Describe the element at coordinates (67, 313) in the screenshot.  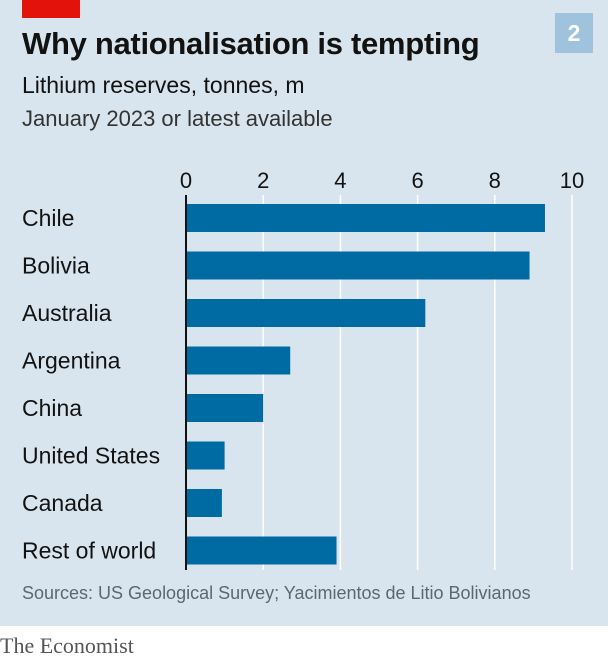
I see `category-label: Australia` at that location.